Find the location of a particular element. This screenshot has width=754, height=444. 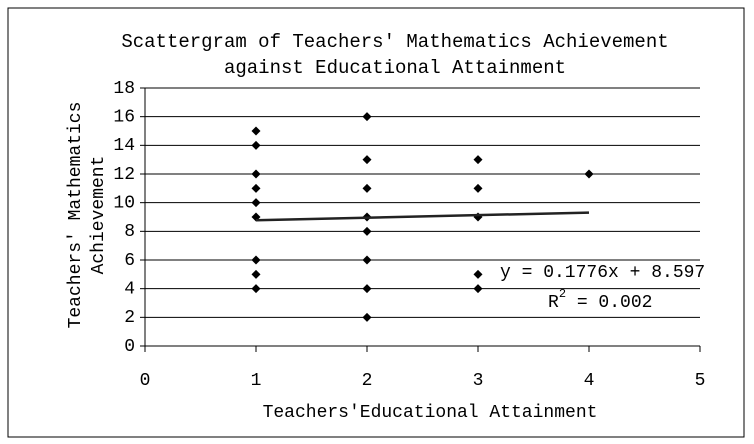

chart-title: against Educational Attainment is located at coordinates (395, 68).